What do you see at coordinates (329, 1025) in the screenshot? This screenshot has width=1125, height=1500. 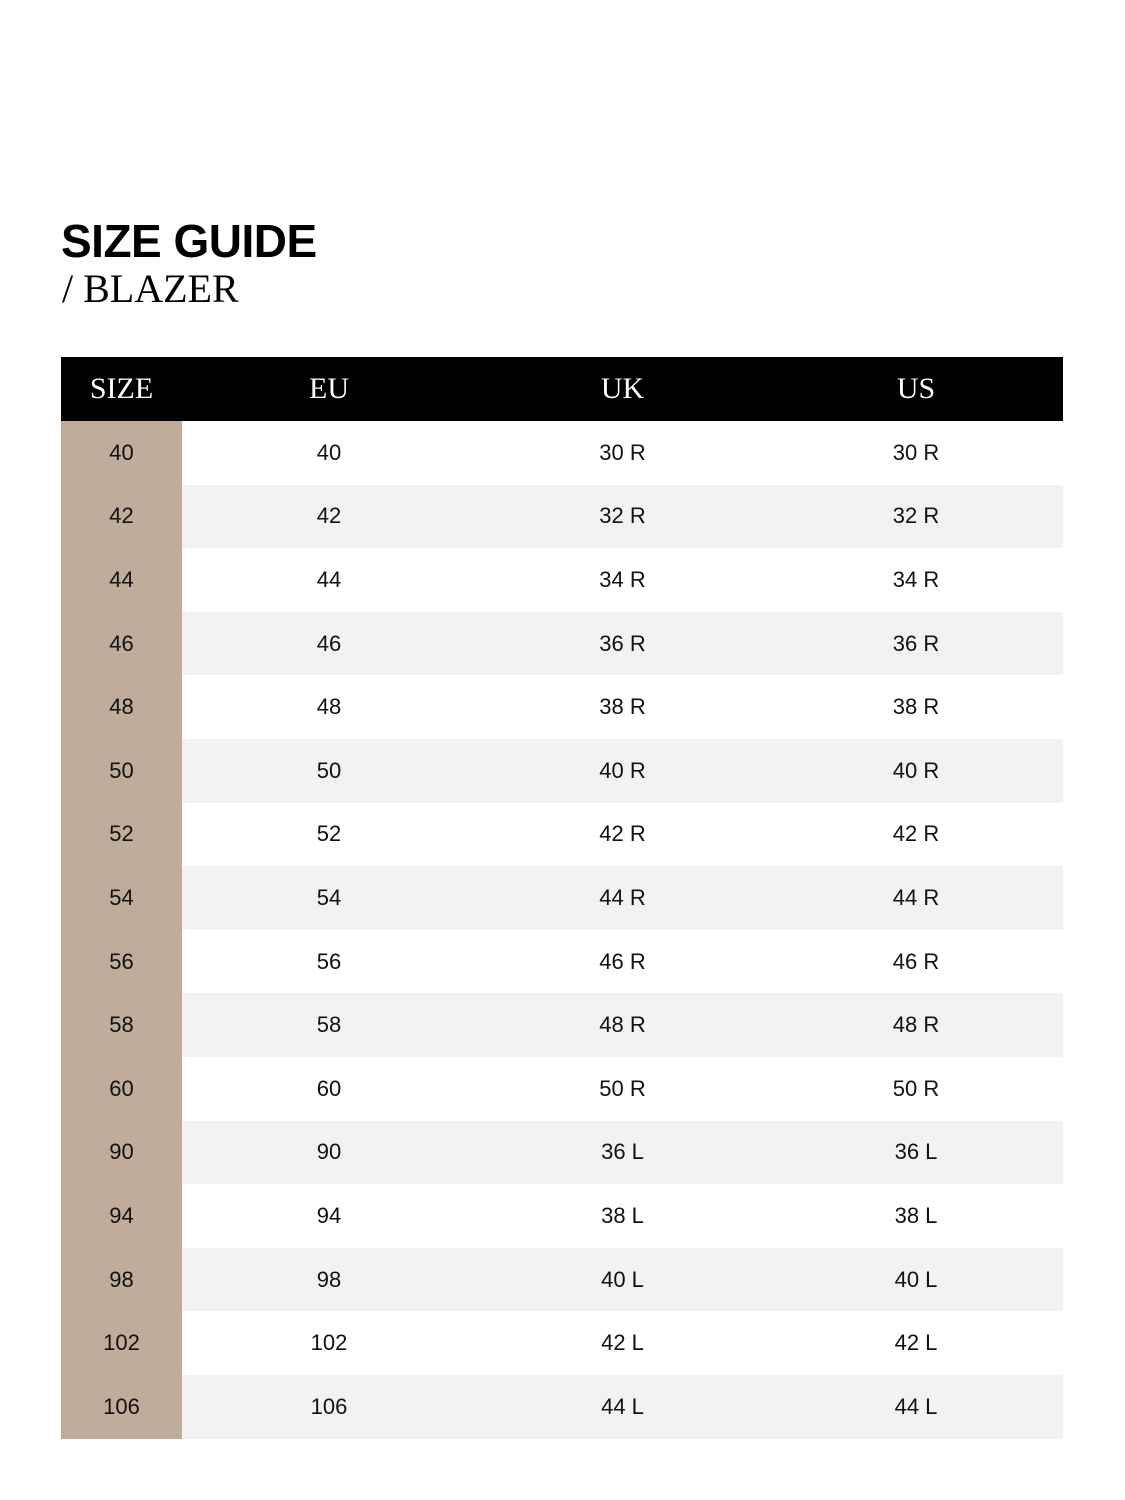 I see `cell-eu: 58` at bounding box center [329, 1025].